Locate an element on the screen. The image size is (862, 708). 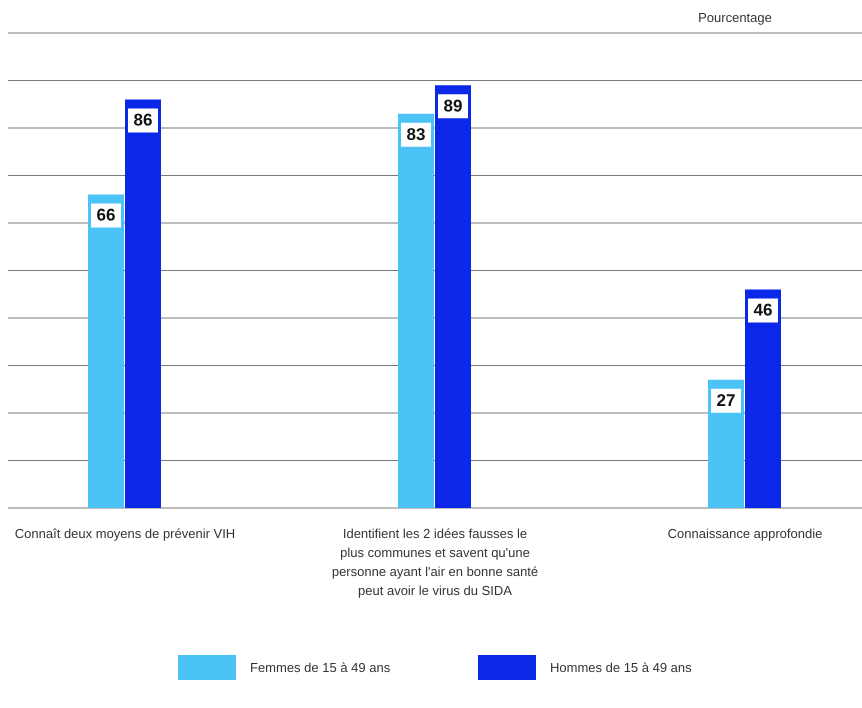
x-tick-label: Identifient les 2 idées fausses le plus communes et savent qu'une personne ayant l'air en bonne santé peut avoir le virus du SIDA is located at coordinates (435, 562).